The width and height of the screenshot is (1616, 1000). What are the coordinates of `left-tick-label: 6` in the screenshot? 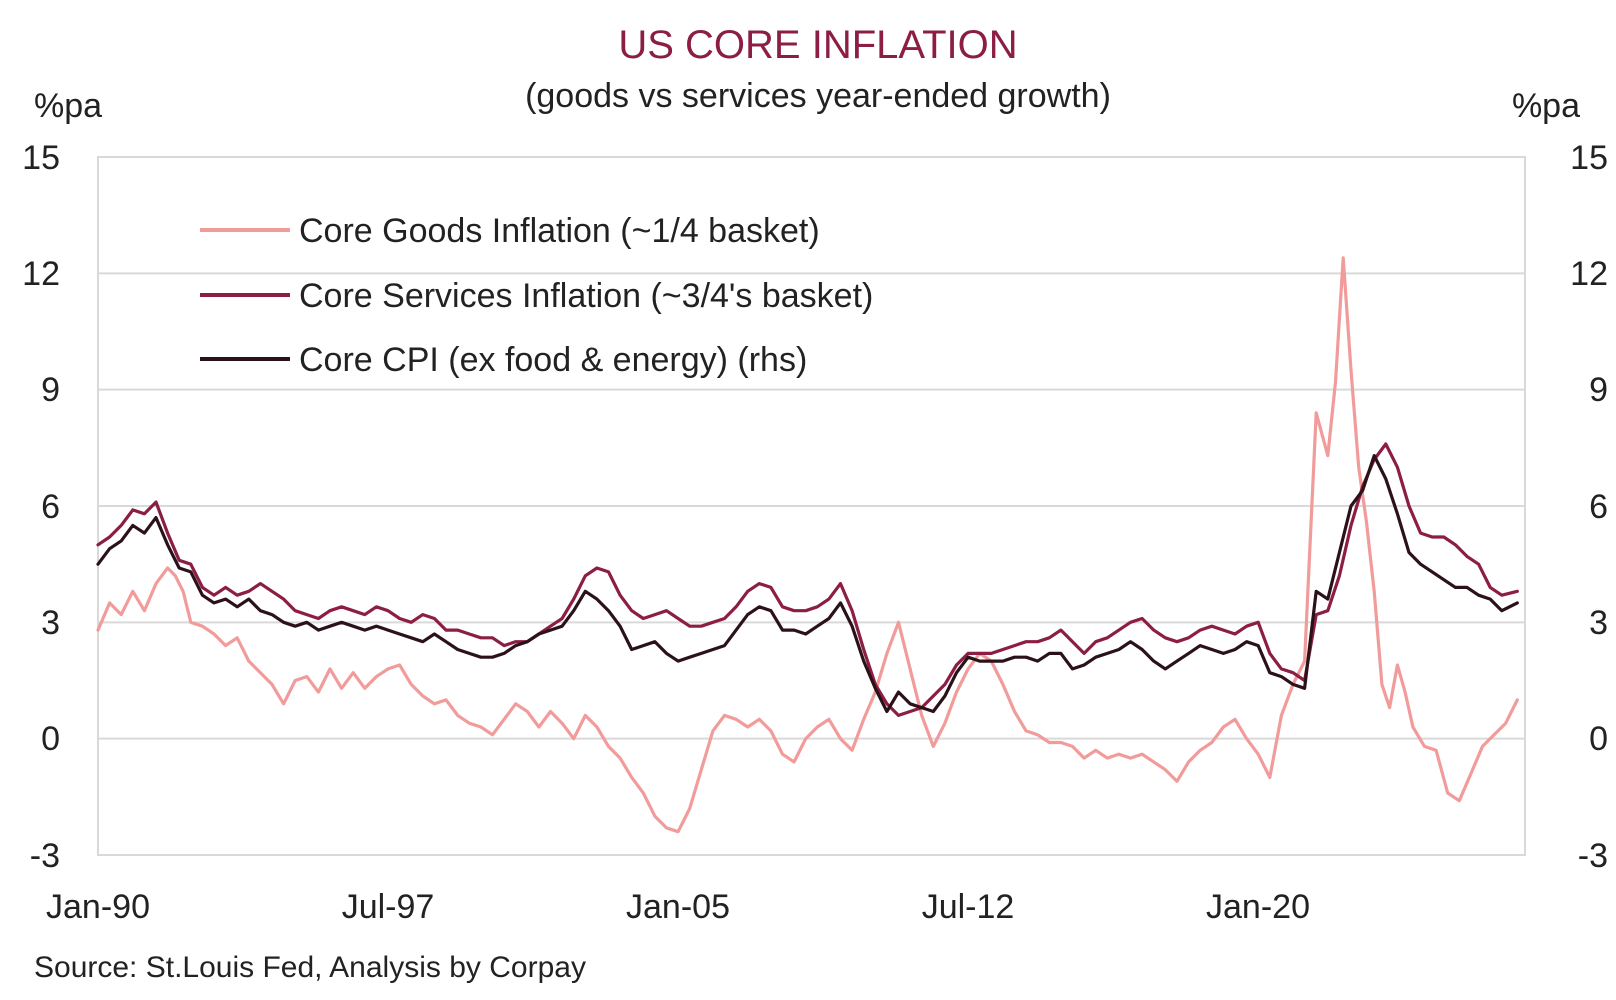 It's located at (50, 507).